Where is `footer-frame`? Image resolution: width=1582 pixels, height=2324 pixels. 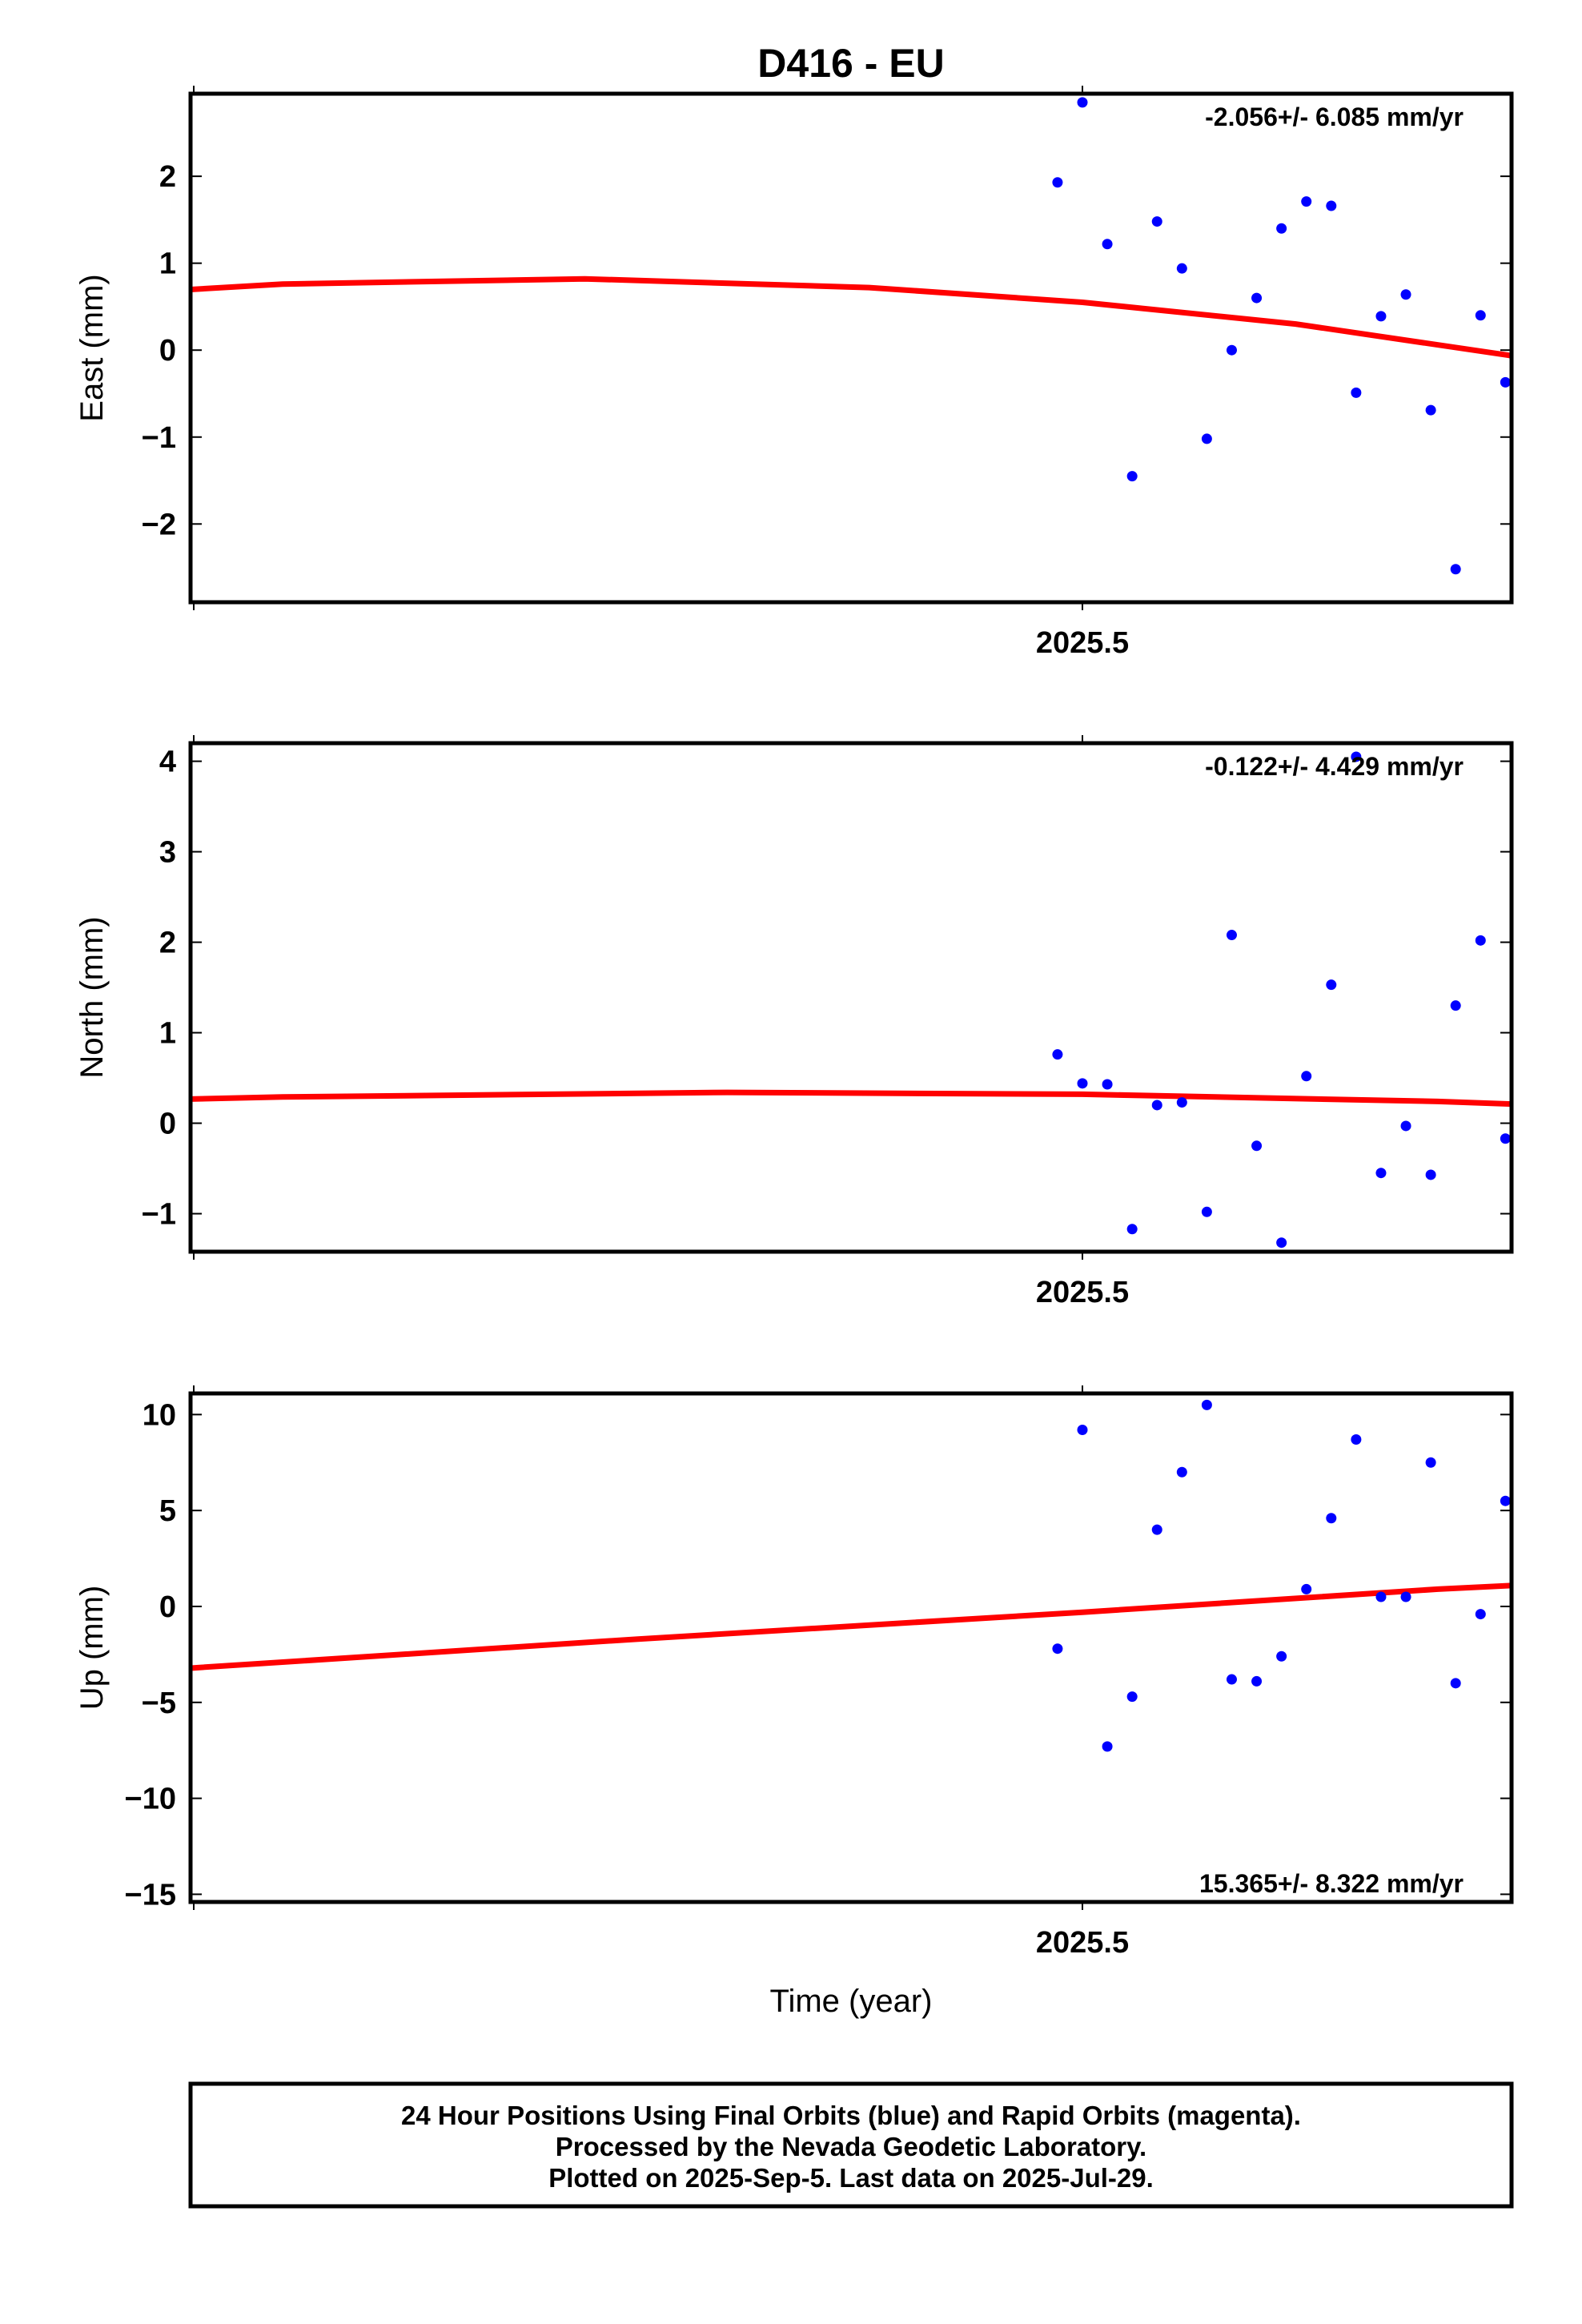 footer-frame is located at coordinates (851, 2145).